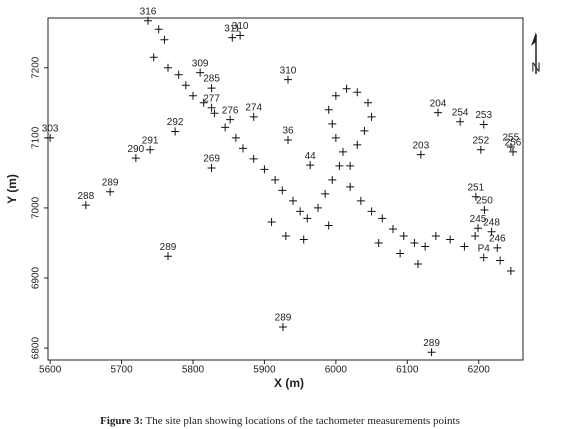 This screenshot has width=561, height=429. Describe the element at coordinates (484, 201) in the screenshot. I see `point-label: 250` at that location.